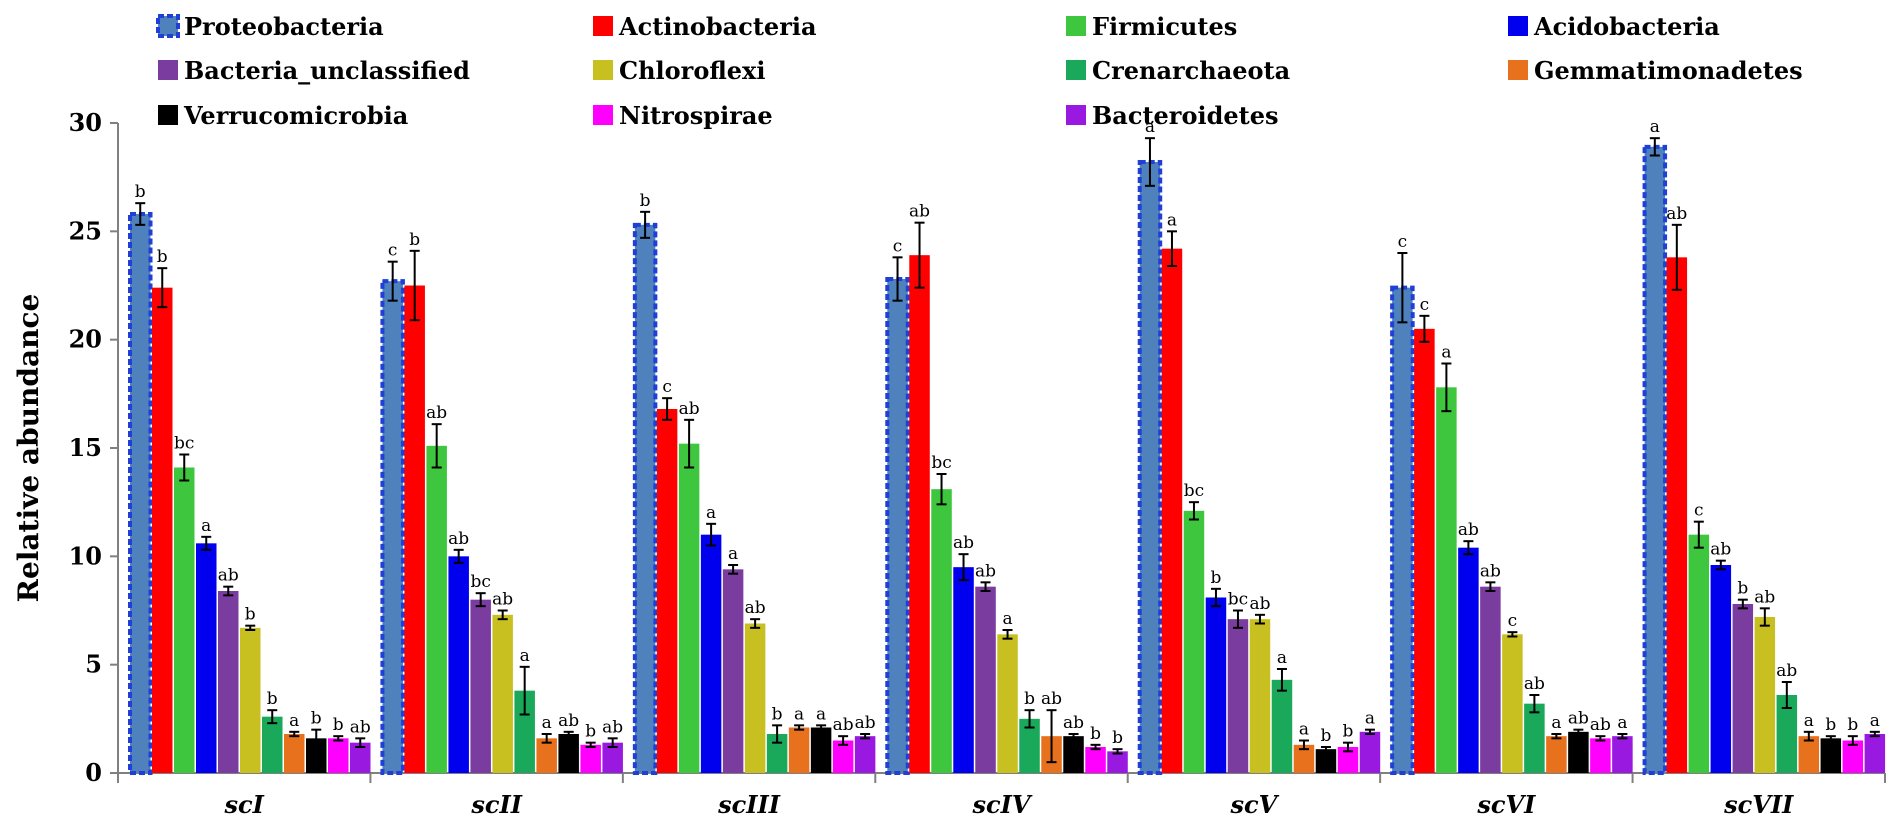 This screenshot has height=827, width=1902. Describe the element at coordinates (1765, 695) in the screenshot. I see `bar-chloroflexi-scVII` at that location.